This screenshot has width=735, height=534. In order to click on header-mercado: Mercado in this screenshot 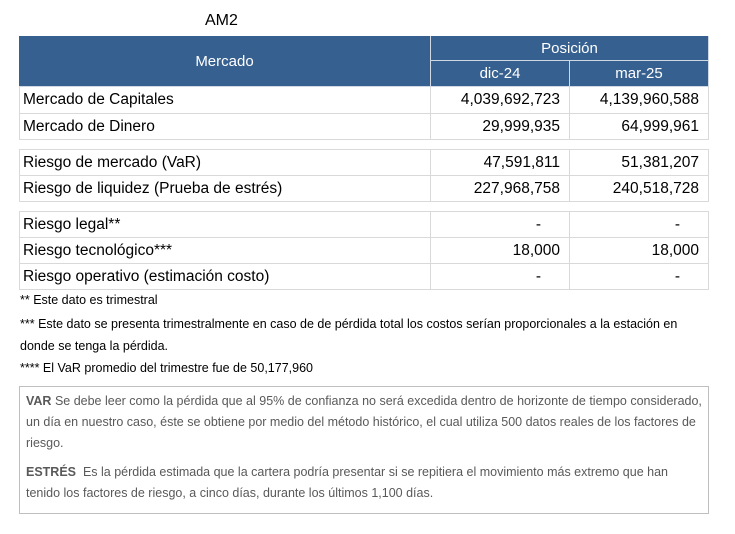, I will do `click(225, 61)`.